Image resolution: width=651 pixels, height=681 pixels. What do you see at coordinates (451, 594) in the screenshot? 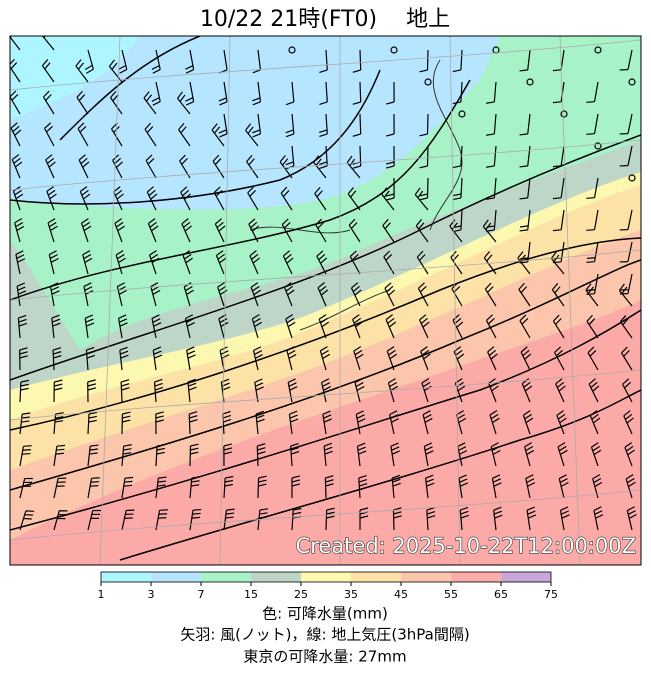
I see `colorbar-tick-label: 55` at bounding box center [451, 594].